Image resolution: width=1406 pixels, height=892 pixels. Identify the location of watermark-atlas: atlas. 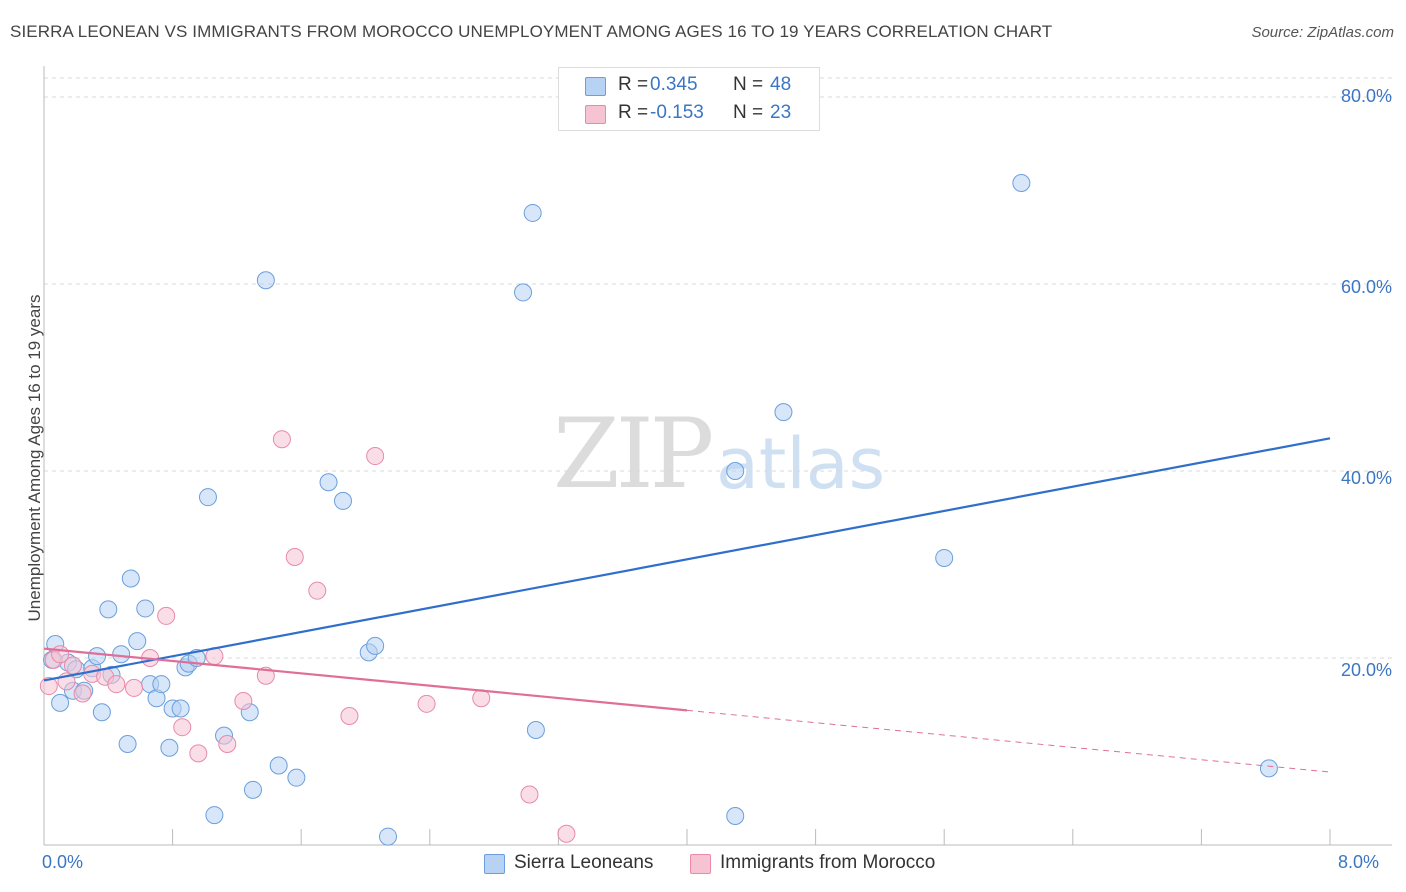
(801, 464).